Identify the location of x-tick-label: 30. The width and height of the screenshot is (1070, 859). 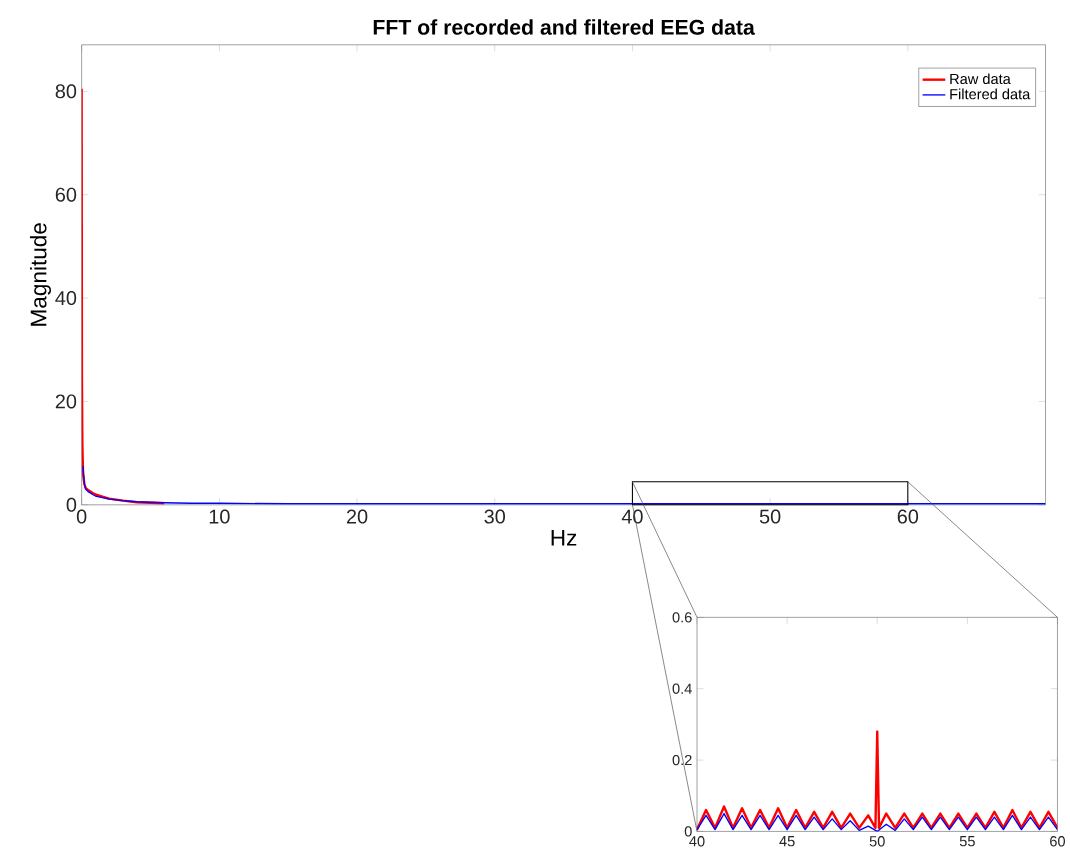
(495, 516).